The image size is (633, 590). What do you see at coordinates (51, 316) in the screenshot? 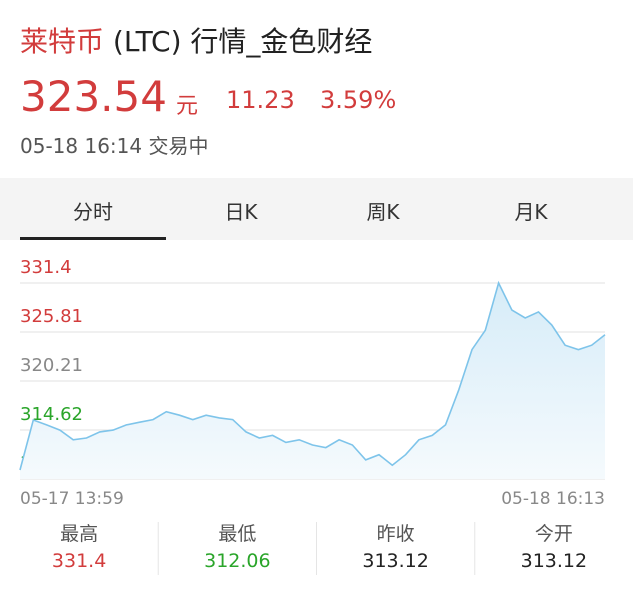
I see `y-tick-label: 325.81` at bounding box center [51, 316].